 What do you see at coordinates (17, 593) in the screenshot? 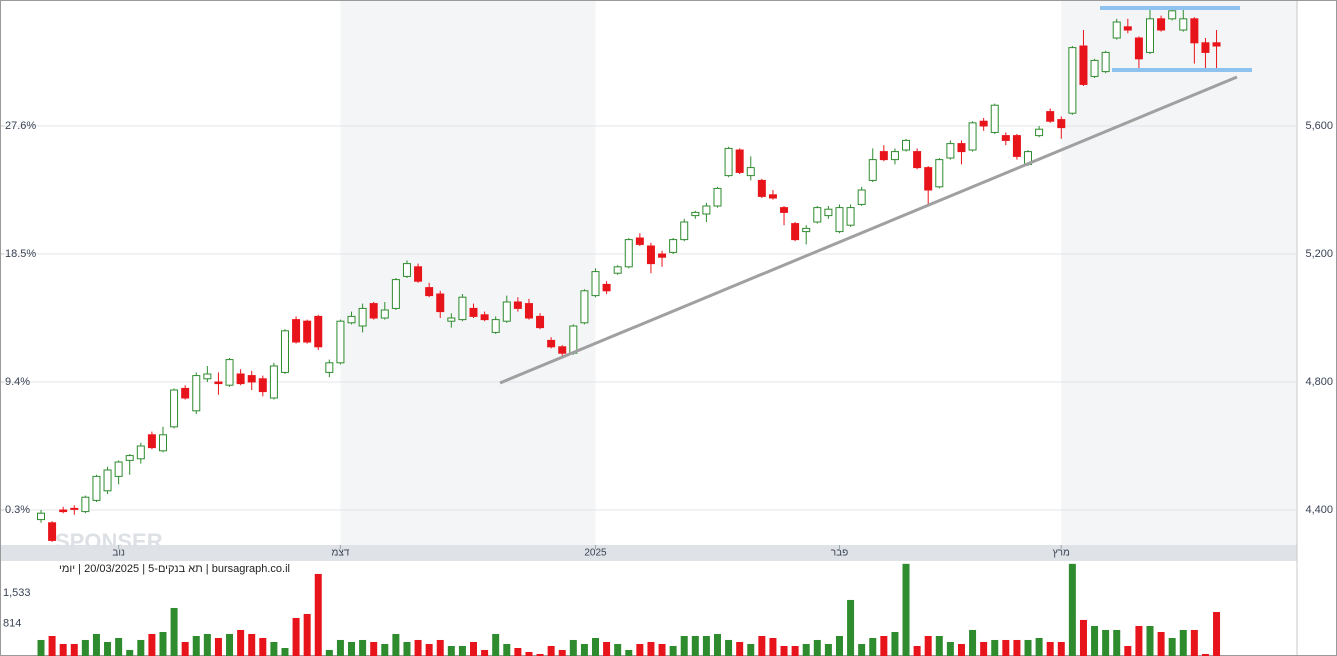
I see `volume-tick-label: 1,533` at bounding box center [17, 593].